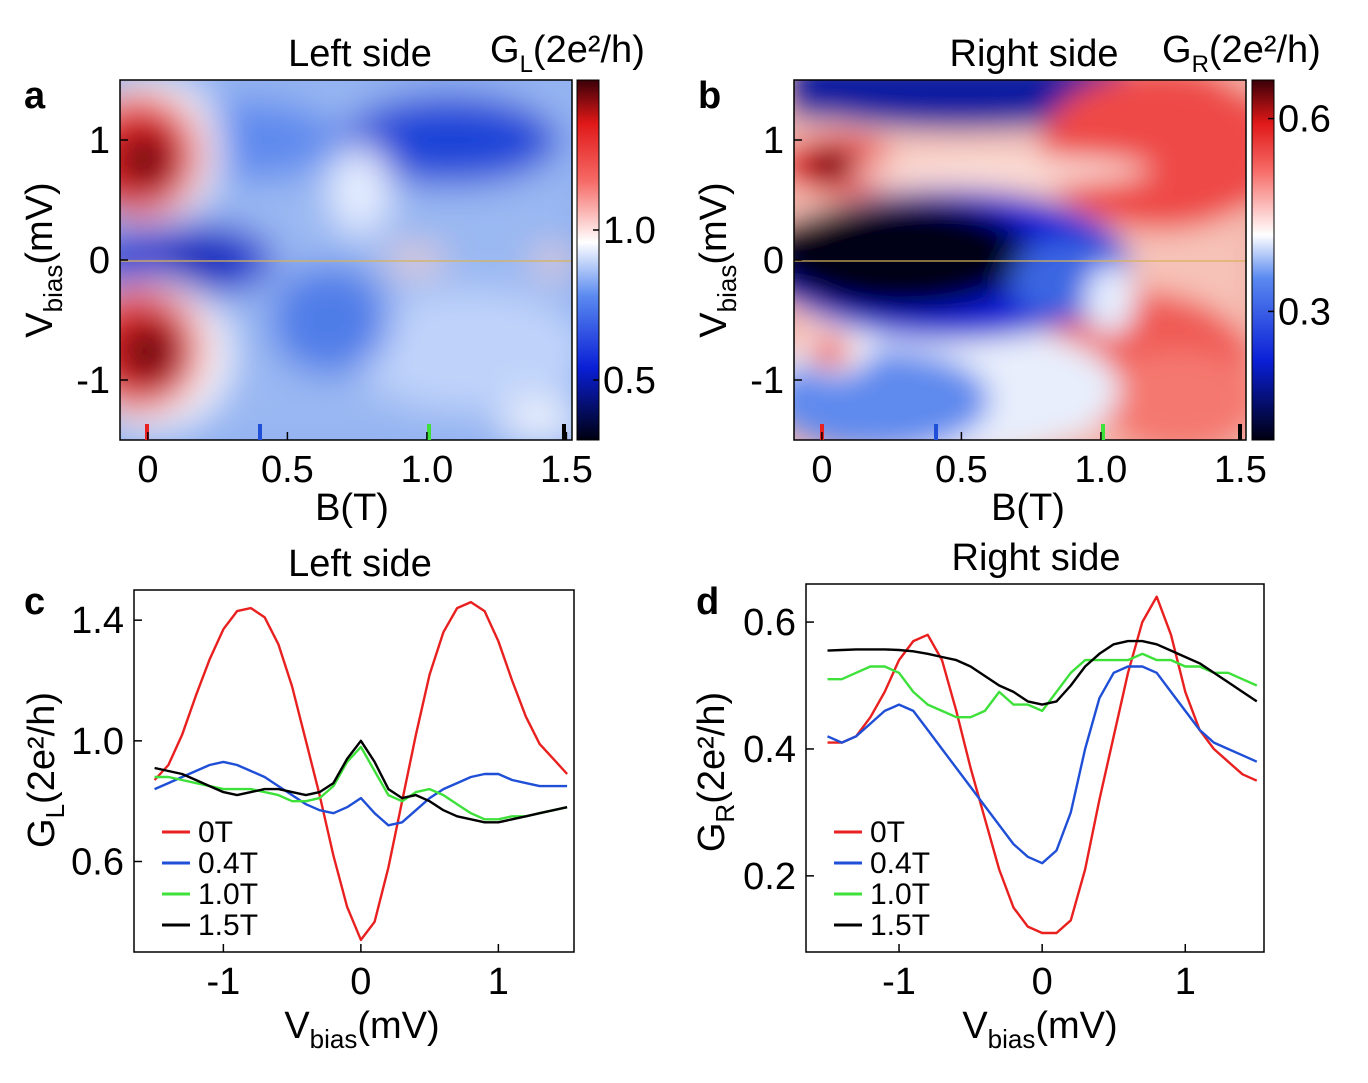 The height and width of the screenshot is (1083, 1368). Describe the element at coordinates (1020, 260) in the screenshot. I see `heatmap-b` at that location.